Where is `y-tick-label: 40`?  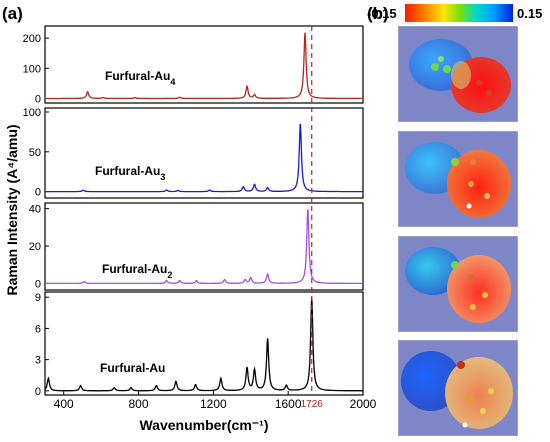 y-tick-label: 40 is located at coordinates (35, 210).